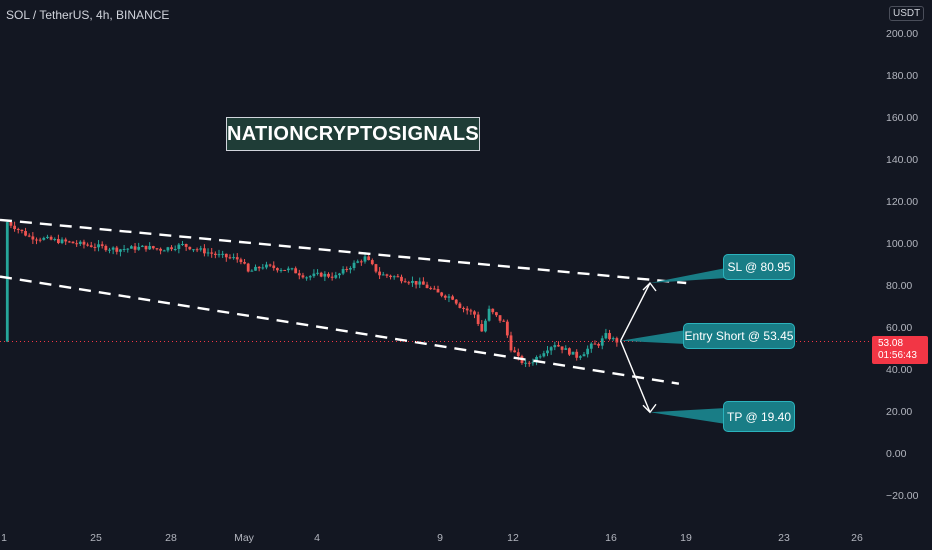  What do you see at coordinates (343, 251) in the screenshot?
I see `trendline-upper` at bounding box center [343, 251].